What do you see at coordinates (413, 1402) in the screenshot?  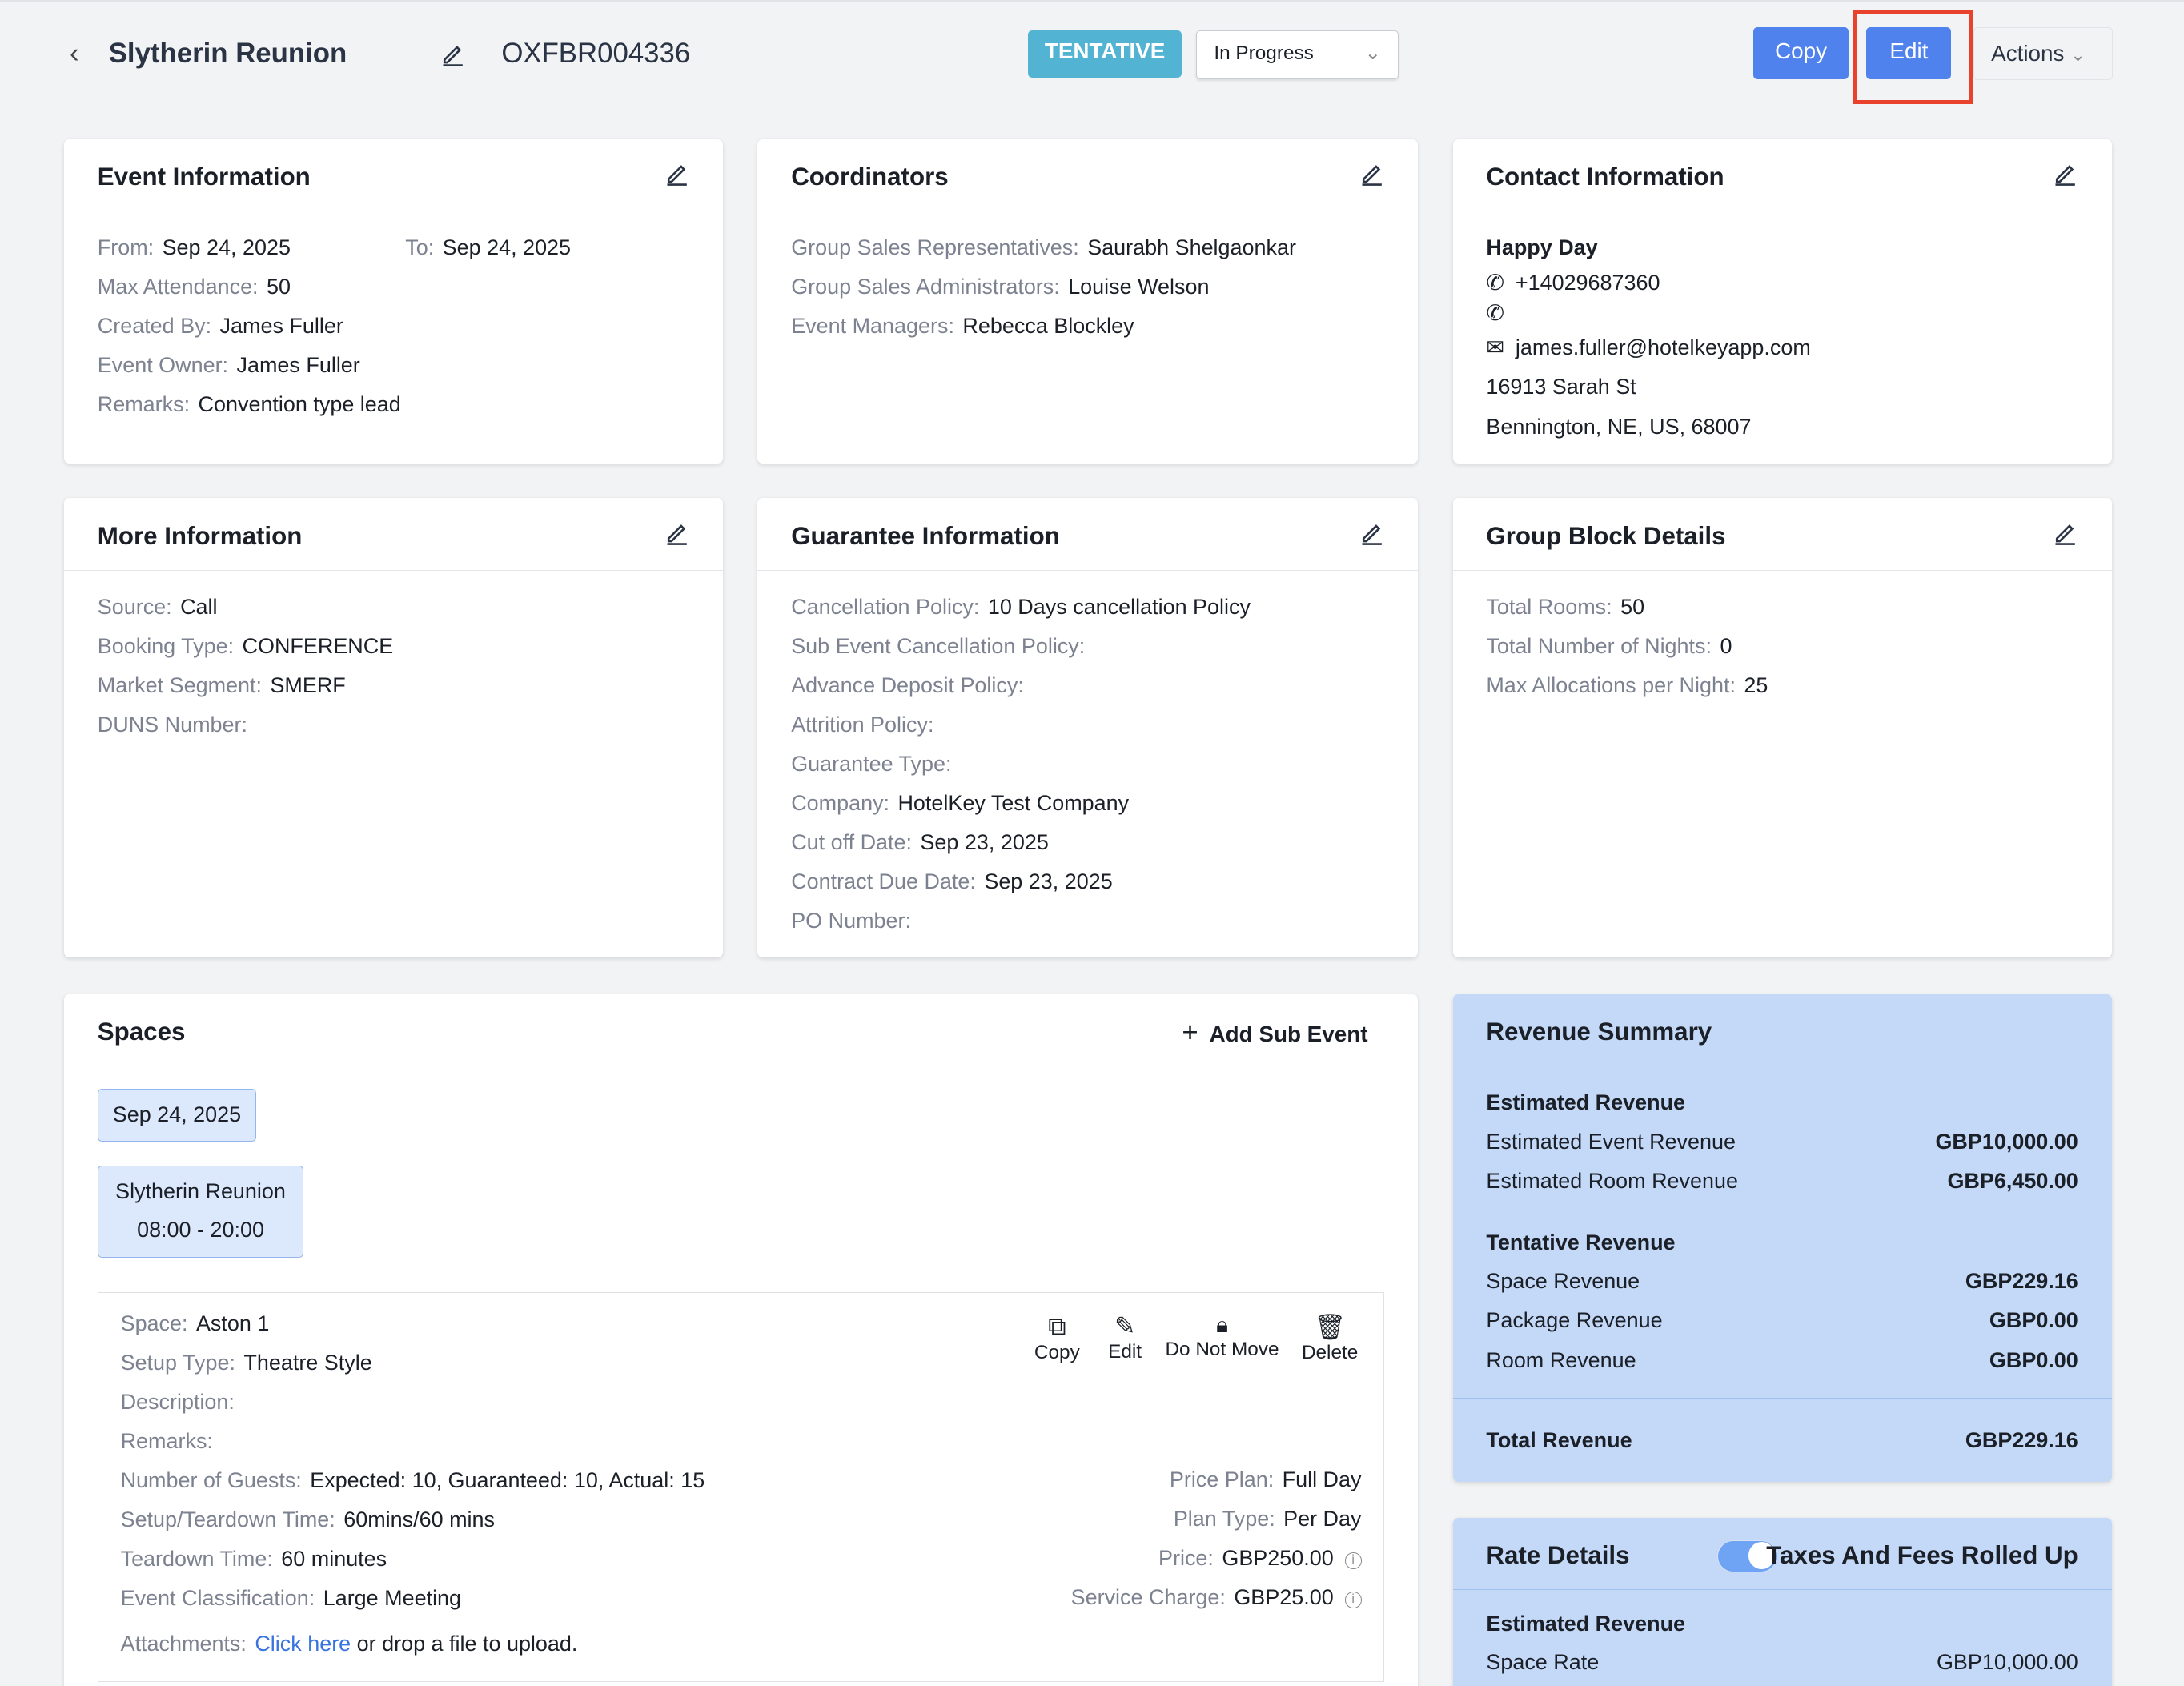 I see `field-row: Description:` at bounding box center [413, 1402].